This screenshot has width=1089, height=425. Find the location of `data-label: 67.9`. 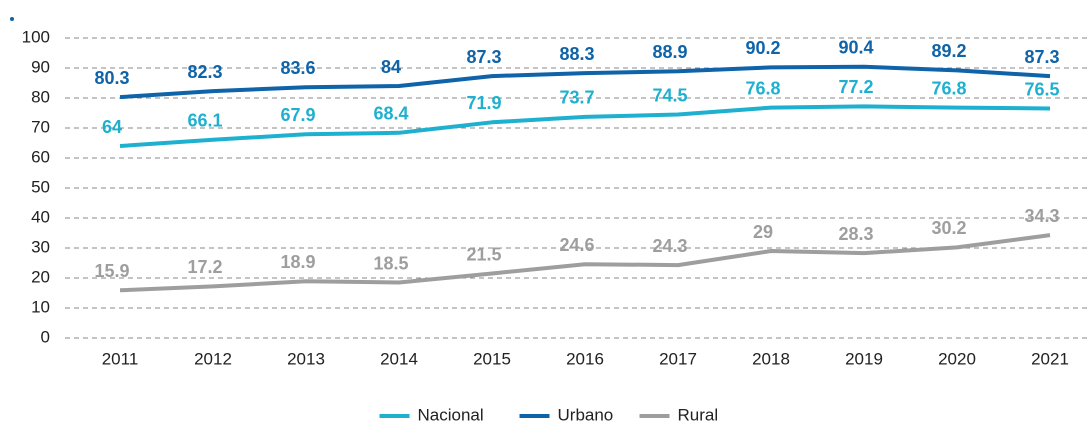

data-label: 67.9 is located at coordinates (297, 115).